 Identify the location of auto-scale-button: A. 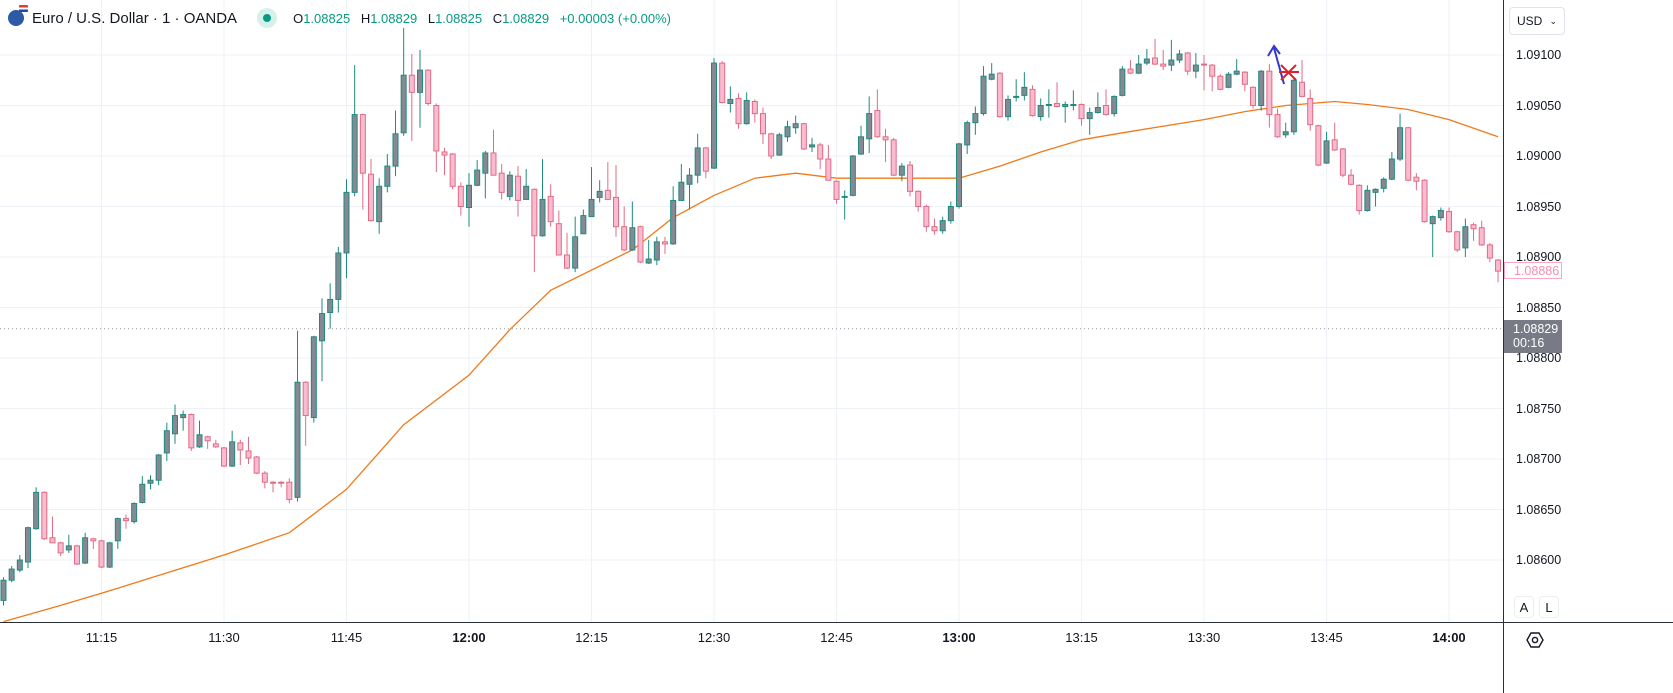
(1524, 607).